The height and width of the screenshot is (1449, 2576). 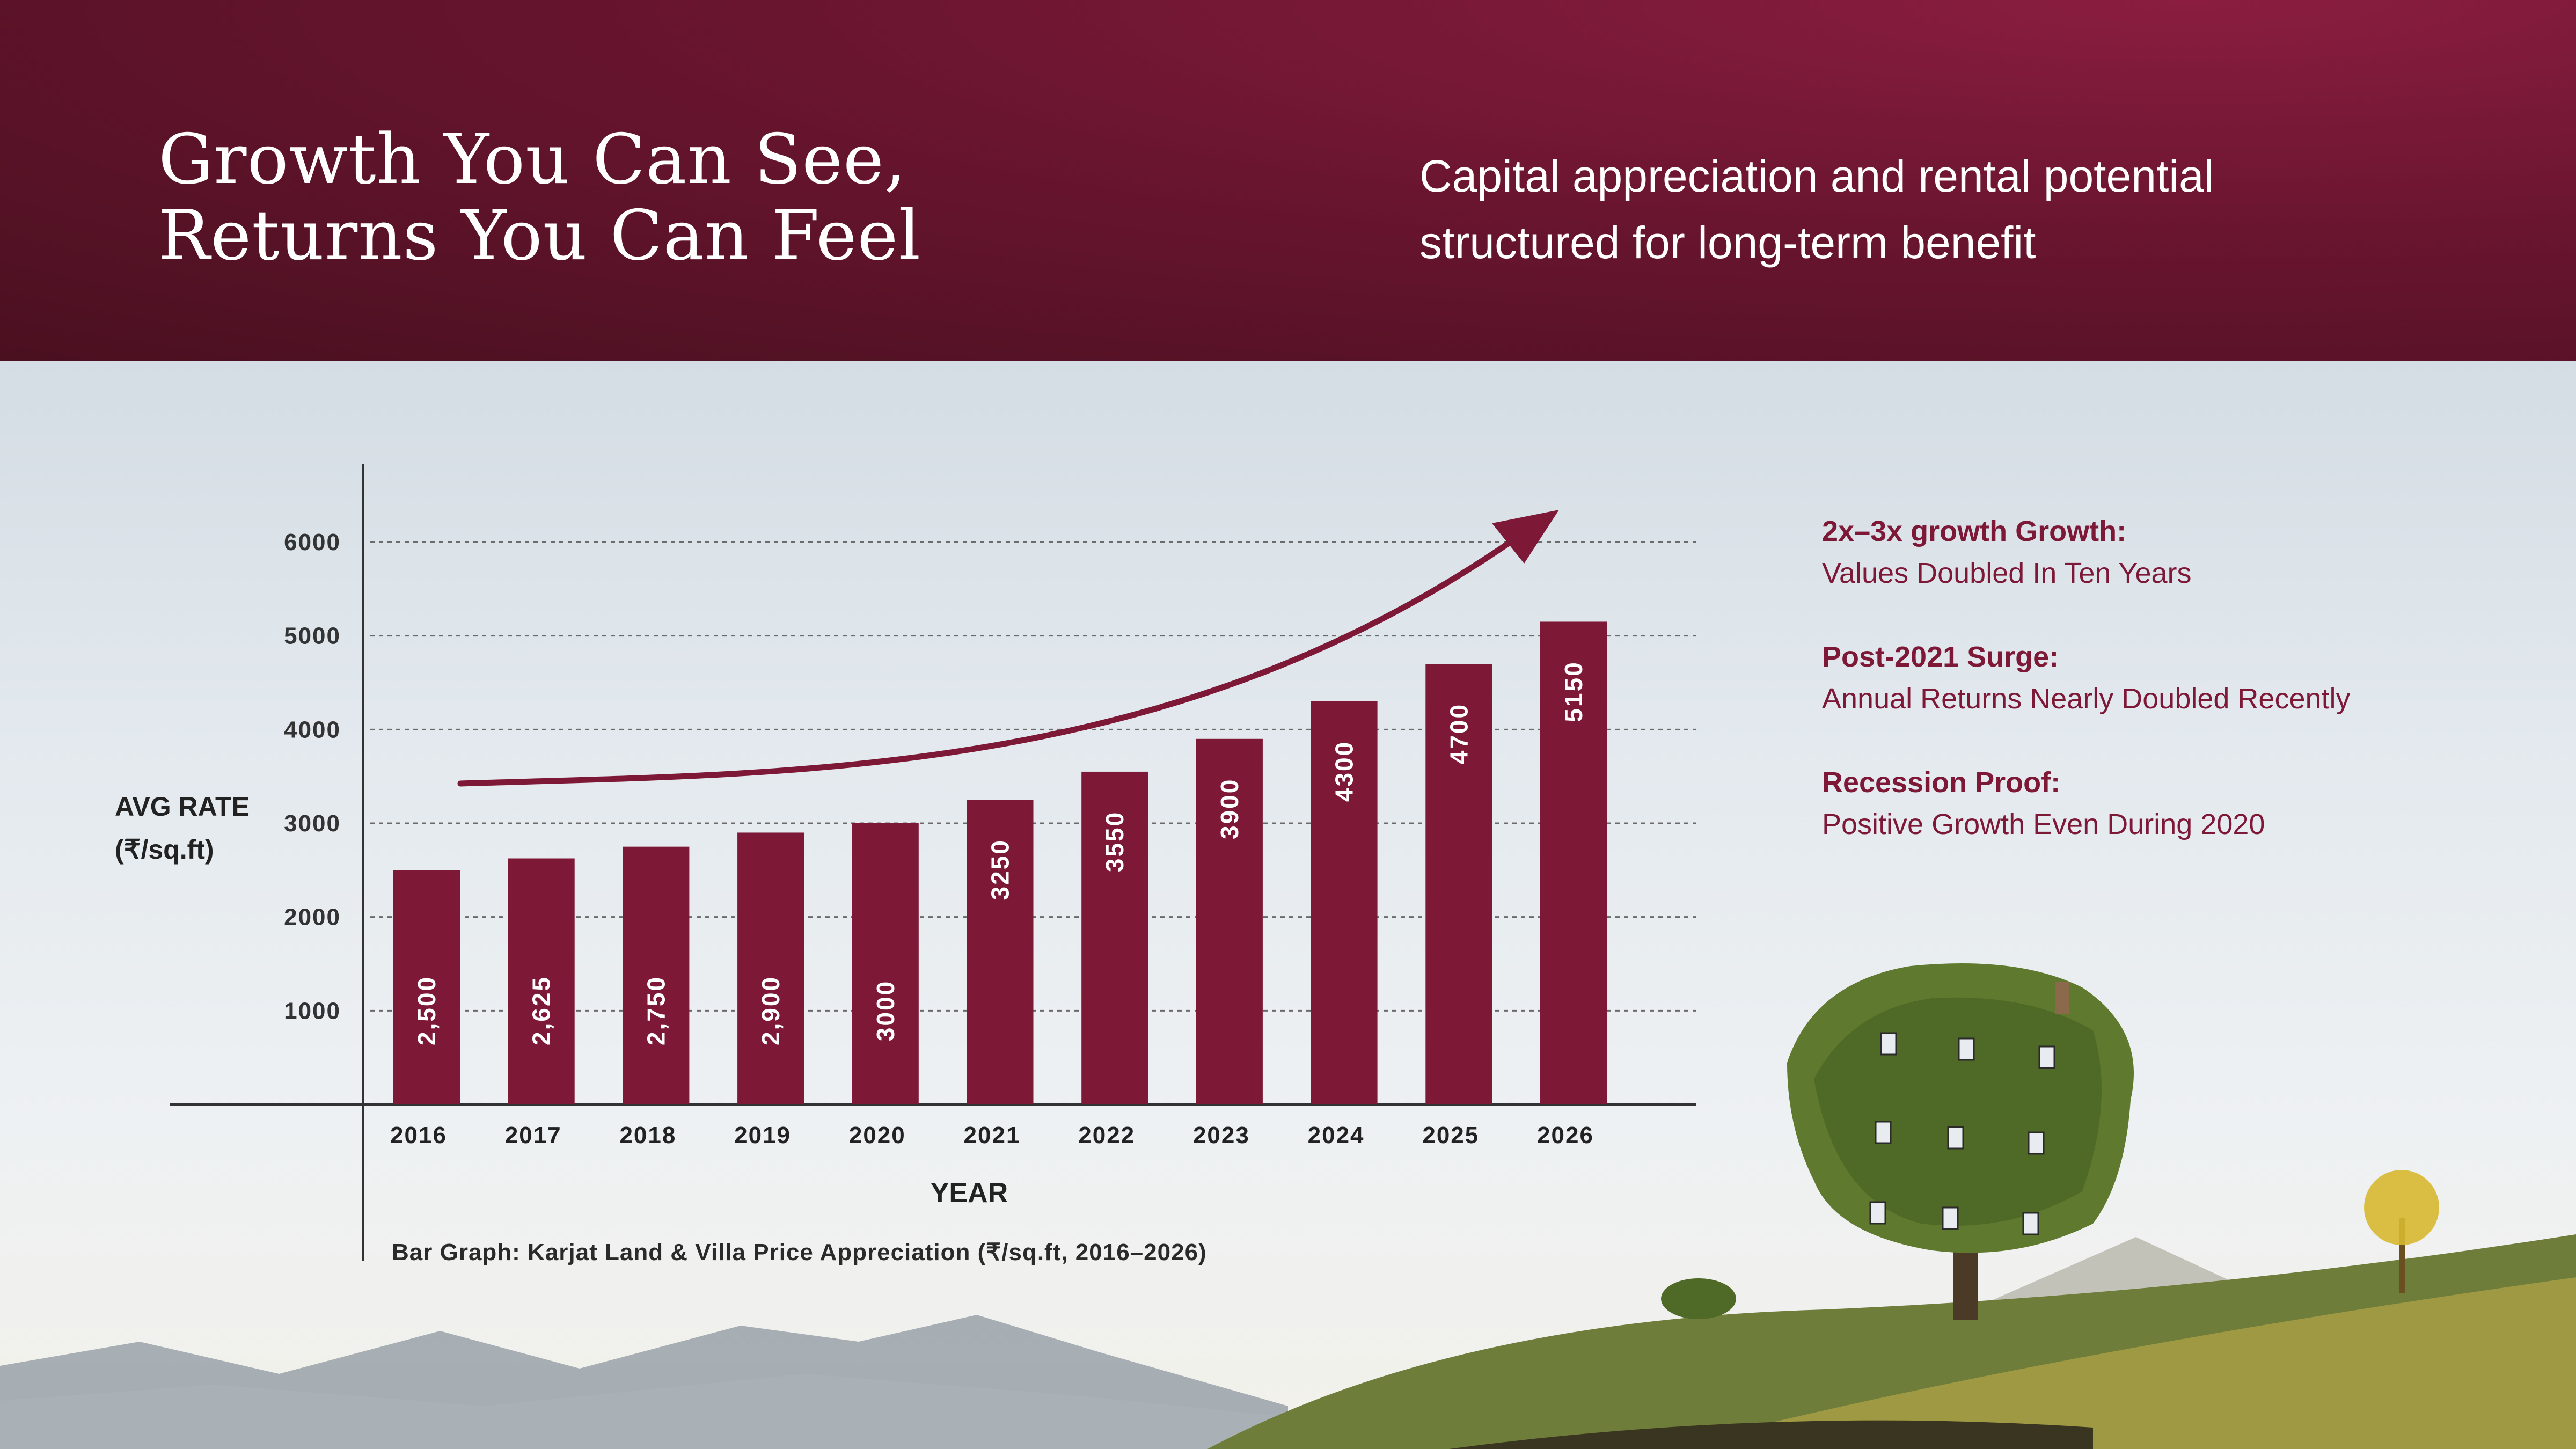 What do you see at coordinates (533, 1135) in the screenshot?
I see `x-tick-label: 2017` at bounding box center [533, 1135].